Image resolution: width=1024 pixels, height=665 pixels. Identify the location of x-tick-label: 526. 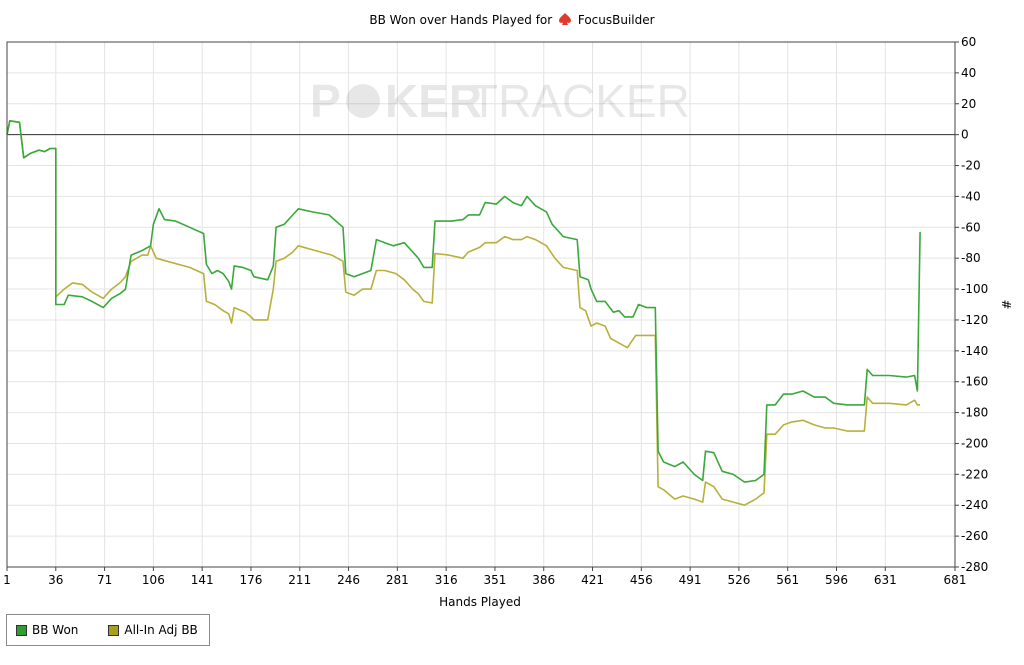
(738, 580).